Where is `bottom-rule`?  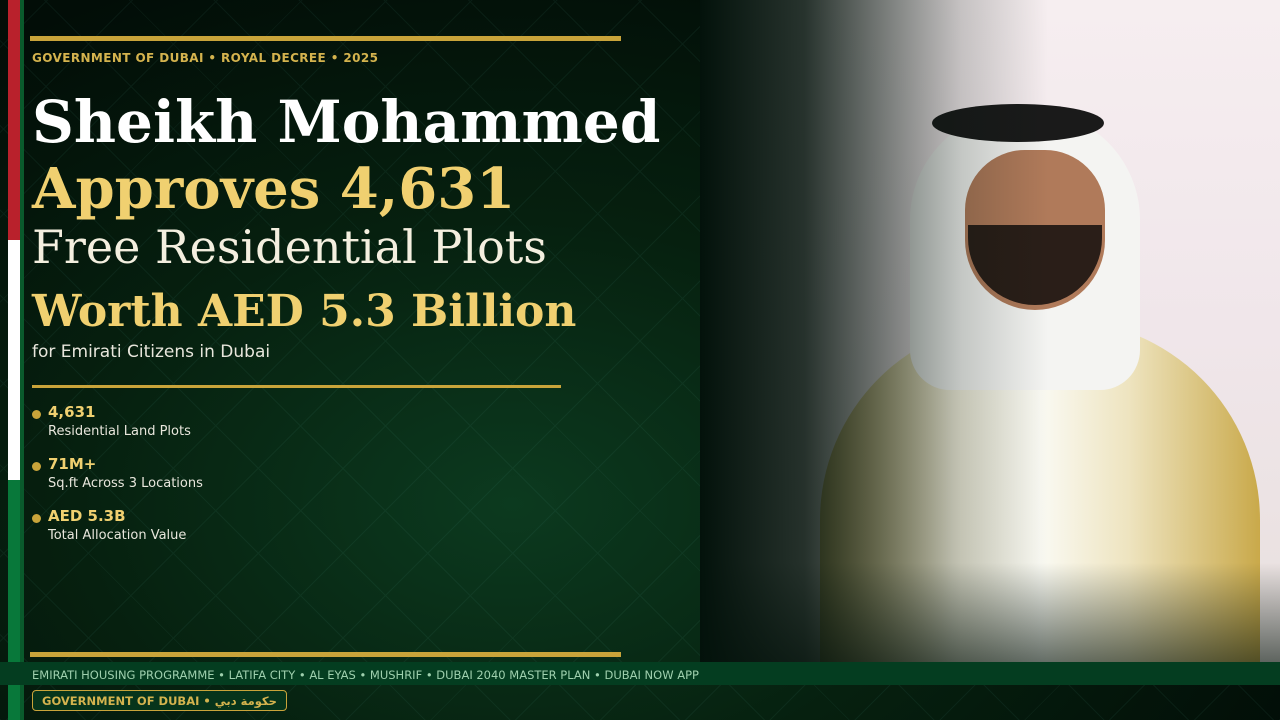
bottom-rule is located at coordinates (325, 654).